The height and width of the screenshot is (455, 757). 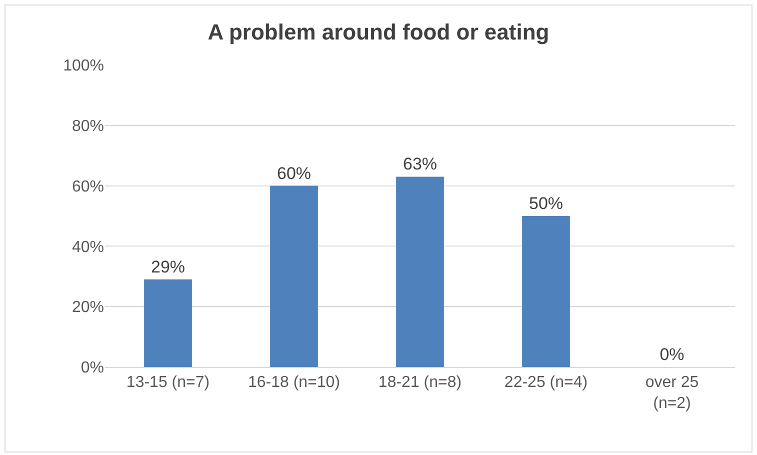 What do you see at coordinates (88, 187) in the screenshot?
I see `y-tick-label: 60%` at bounding box center [88, 187].